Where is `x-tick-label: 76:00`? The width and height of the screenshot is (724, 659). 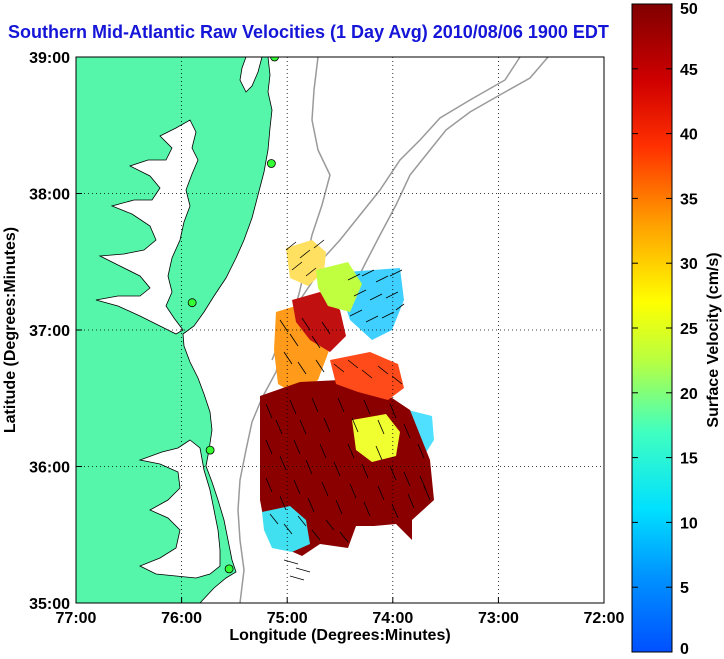
x-tick-label: 76:00 is located at coordinates (181, 618).